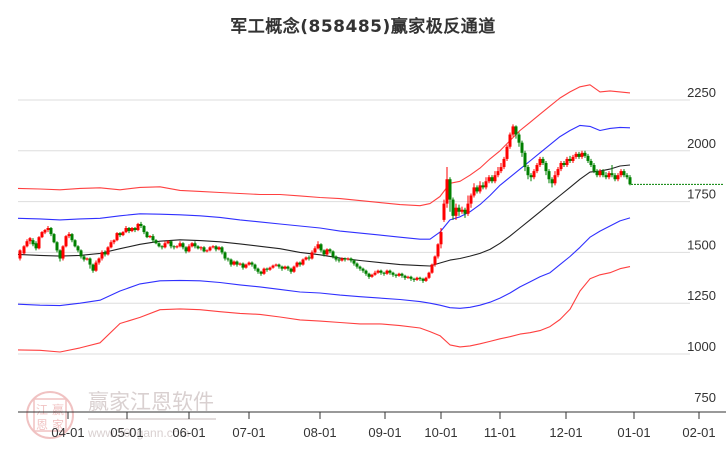  Describe the element at coordinates (188, 432) in the screenshot. I see `x-tick-label: 06-01` at that location.